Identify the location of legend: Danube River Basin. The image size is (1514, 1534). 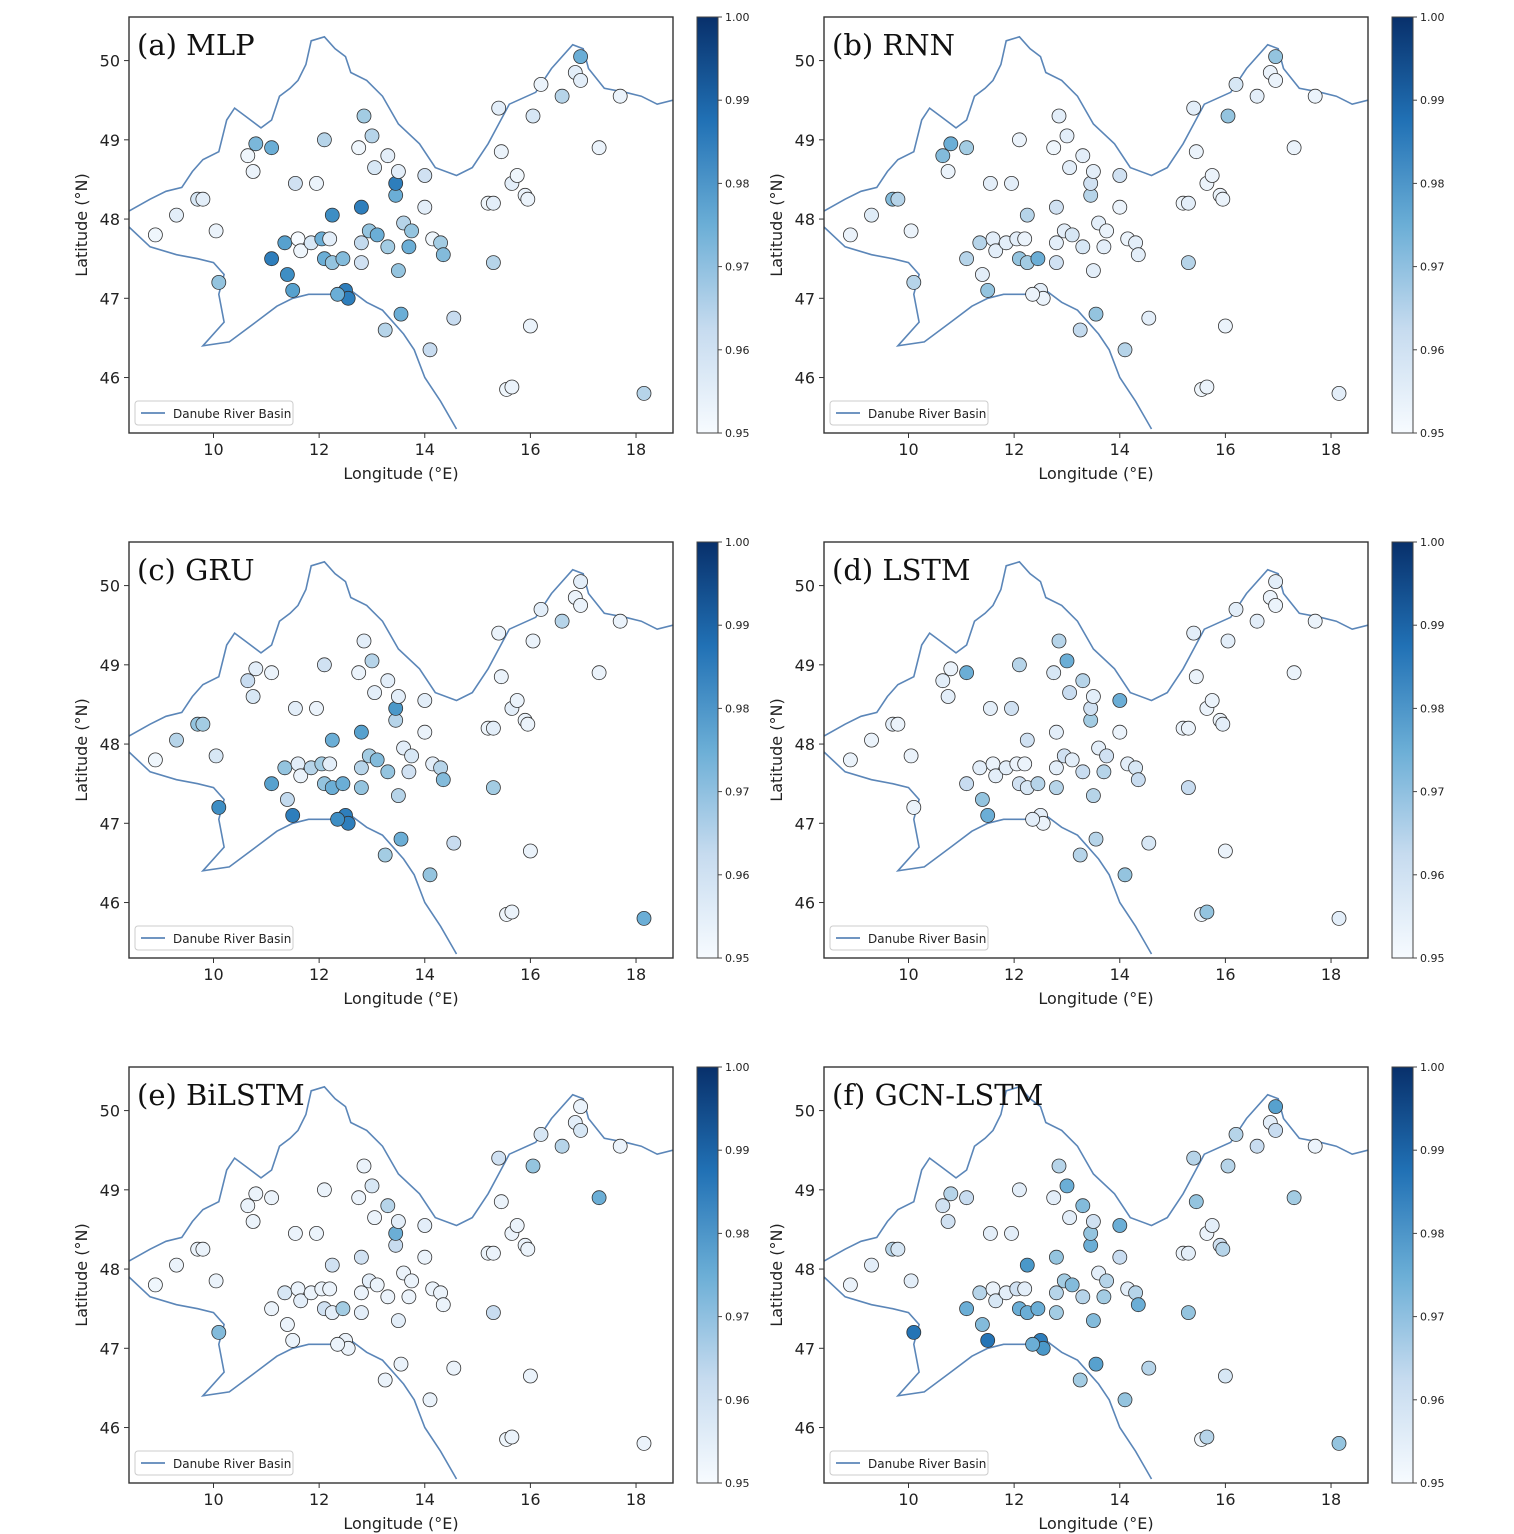
(909, 938).